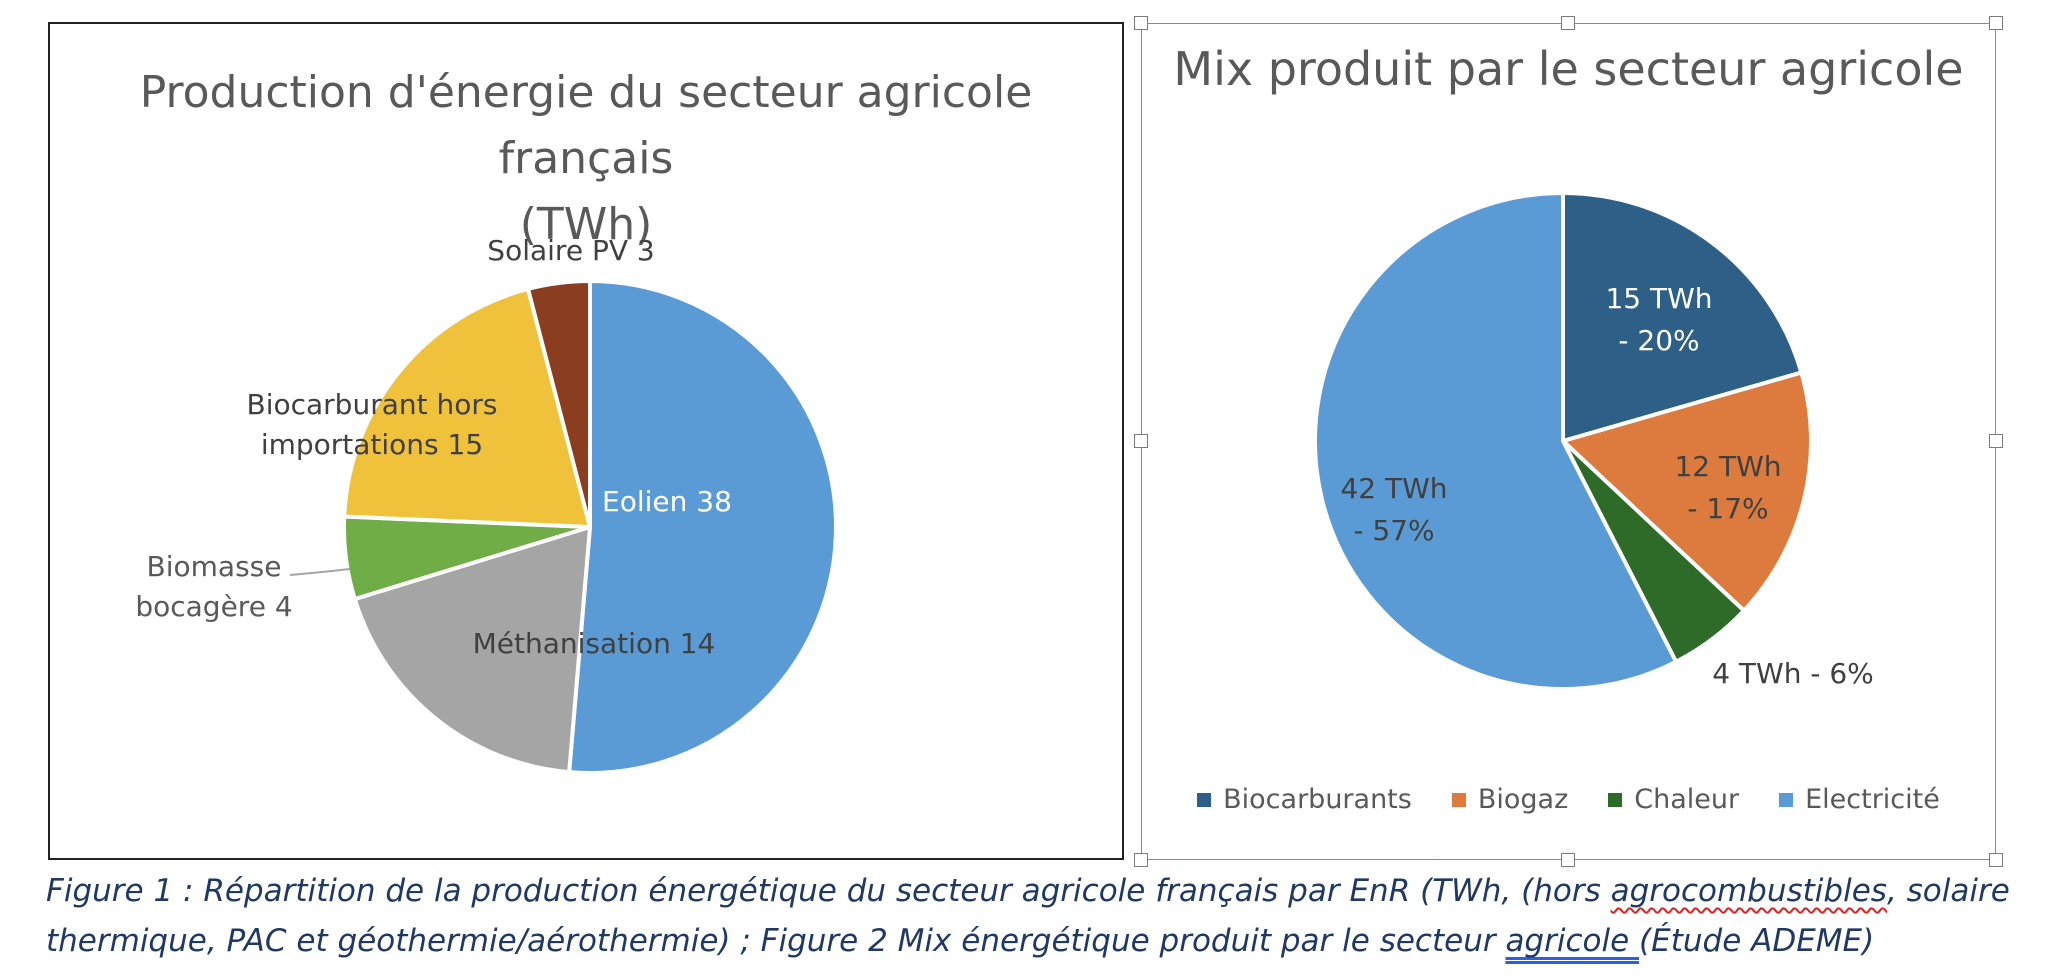 The height and width of the screenshot is (980, 2052). What do you see at coordinates (1393, 509) in the screenshot?
I see `chart2-data-label-electricite: 42 TWh - 57%` at bounding box center [1393, 509].